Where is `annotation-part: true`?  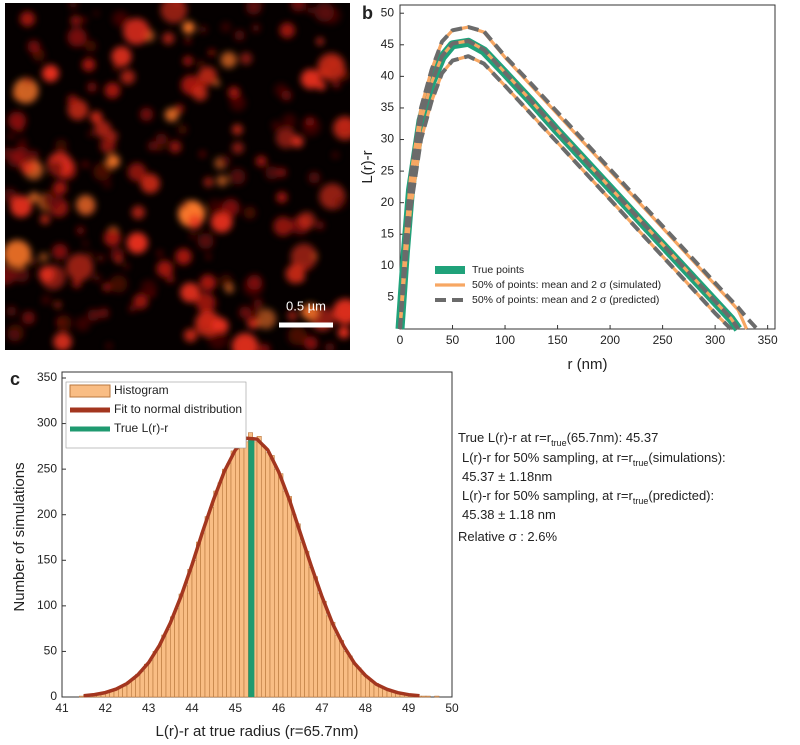
annotation-part: true is located at coordinates (641, 501).